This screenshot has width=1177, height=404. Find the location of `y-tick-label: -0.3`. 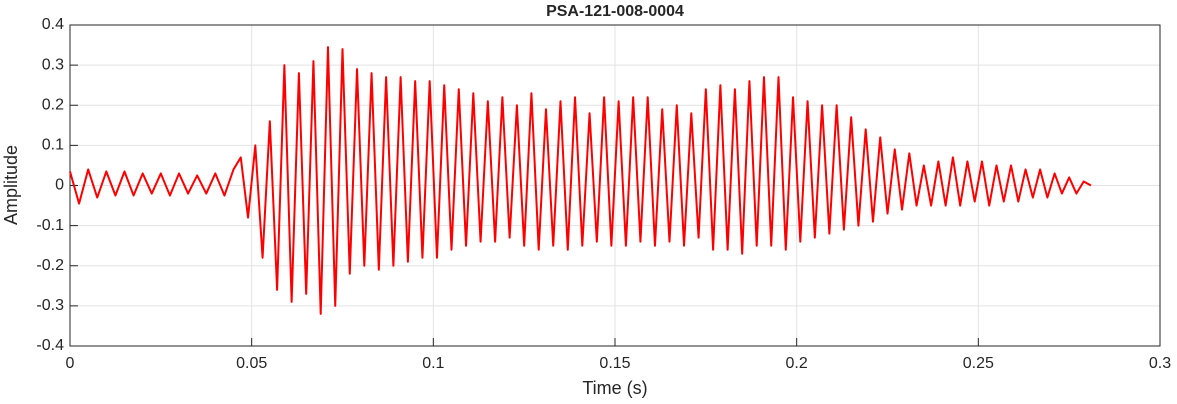

y-tick-label: -0.3 is located at coordinates (50, 305).